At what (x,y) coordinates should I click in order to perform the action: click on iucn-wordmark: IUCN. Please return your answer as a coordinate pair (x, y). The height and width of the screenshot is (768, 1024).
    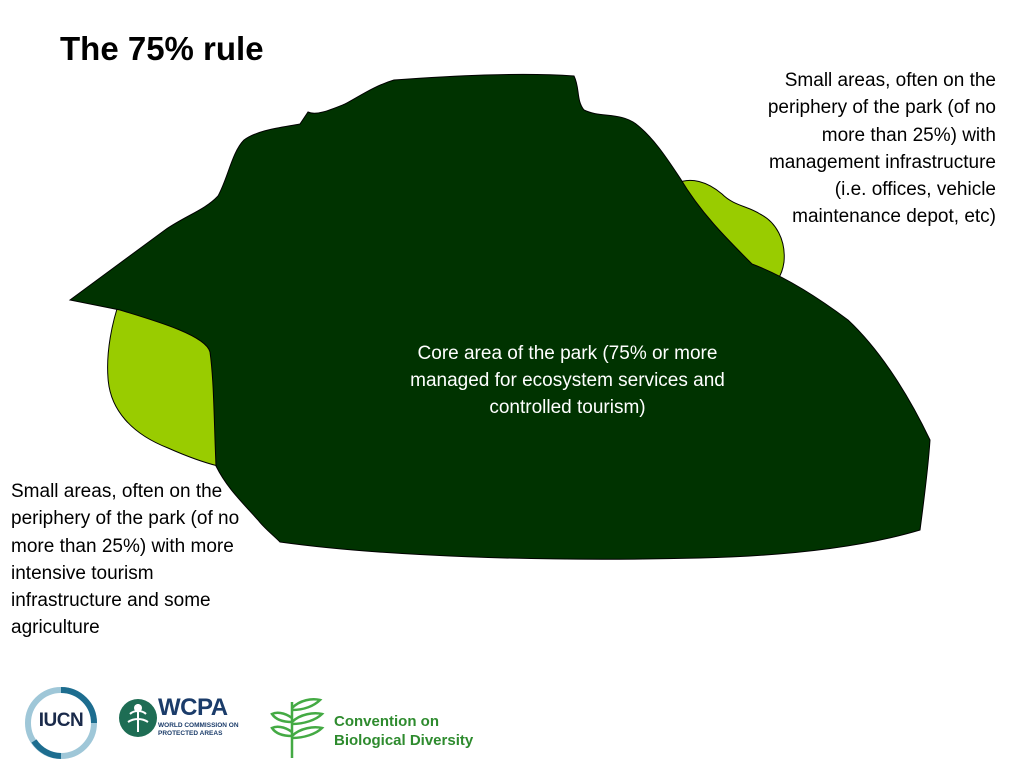
    Looking at the image, I should click on (61, 720).